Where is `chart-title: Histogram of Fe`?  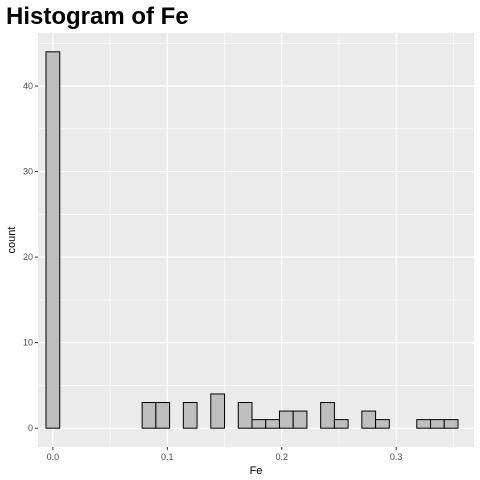 chart-title: Histogram of Fe is located at coordinates (97, 16).